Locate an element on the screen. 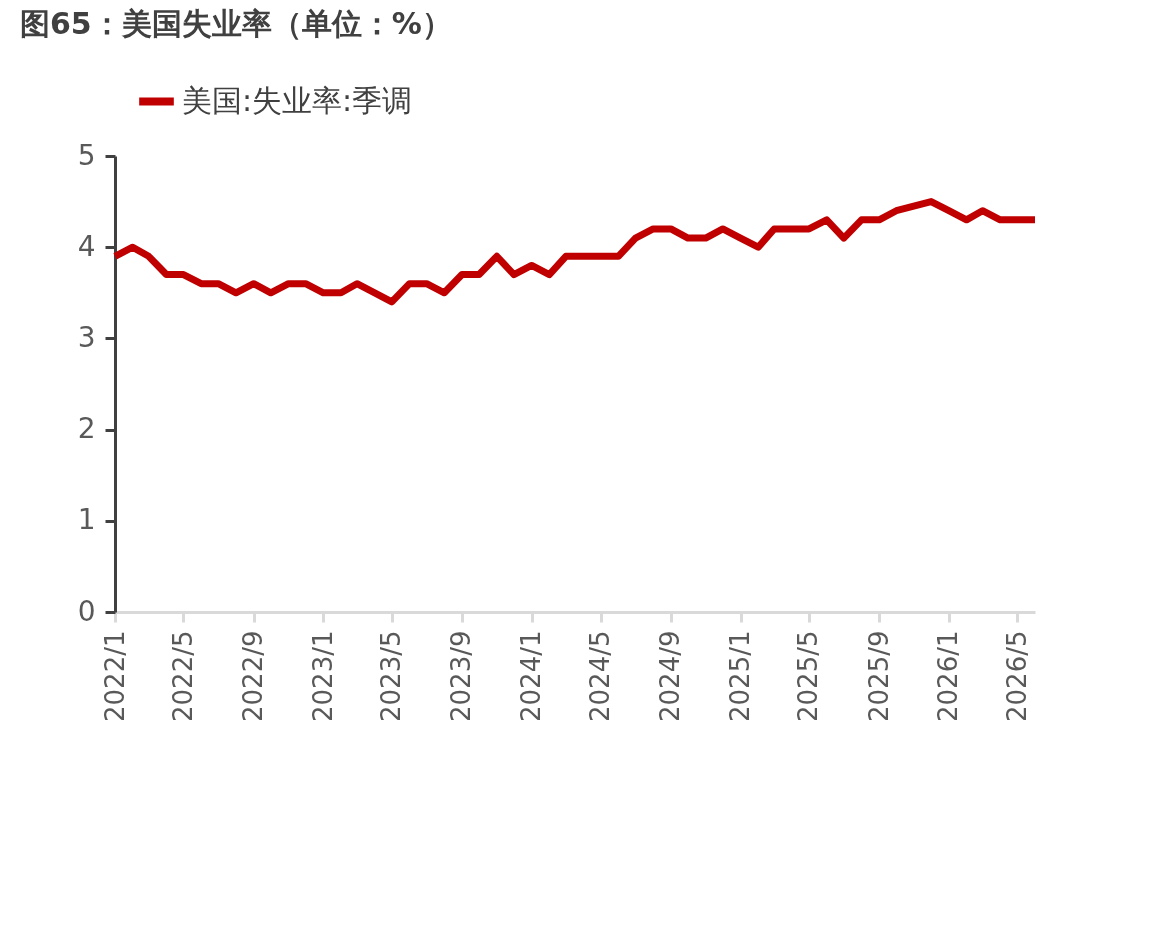 This screenshot has width=1162, height=952. x-tick-label: 2025/5 is located at coordinates (808, 676).